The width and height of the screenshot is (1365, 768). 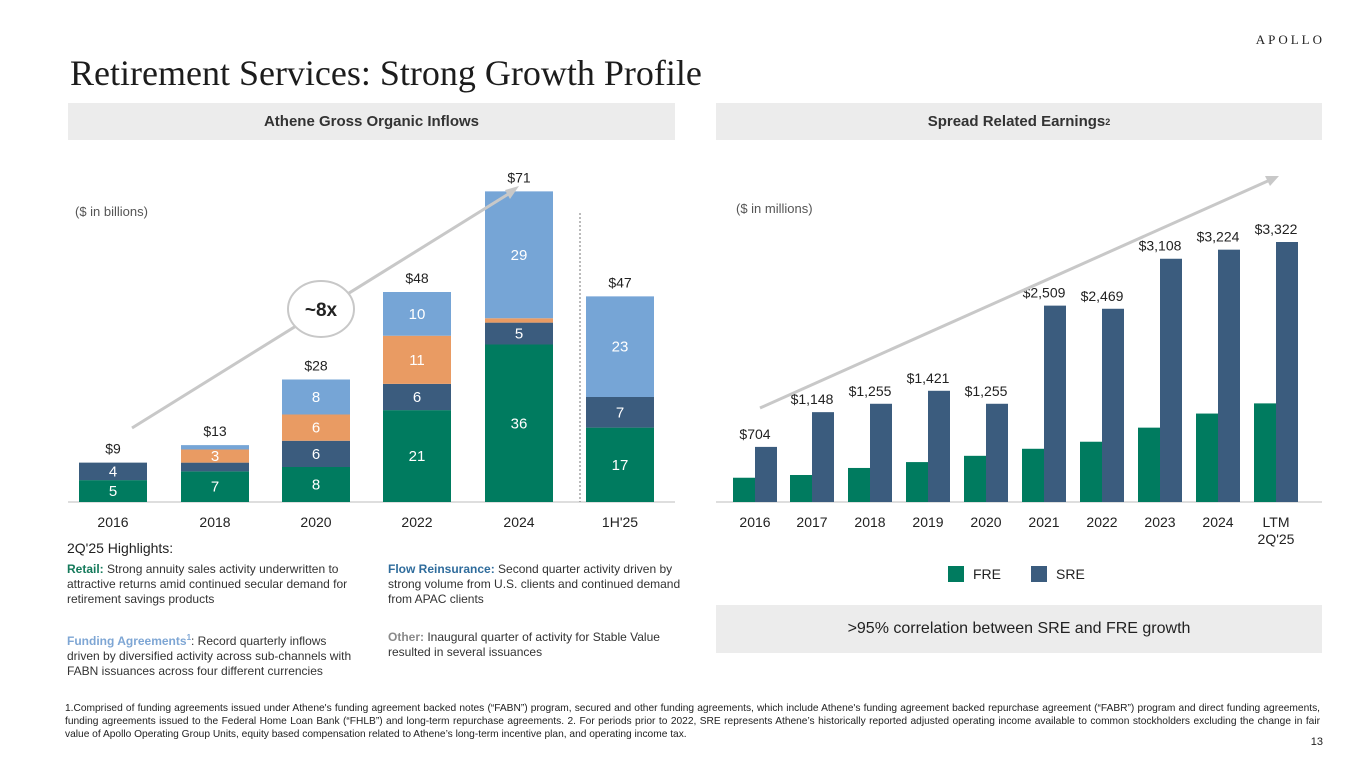 What do you see at coordinates (927, 522) in the screenshot?
I see `sre-x-tick-label: 2019` at bounding box center [927, 522].